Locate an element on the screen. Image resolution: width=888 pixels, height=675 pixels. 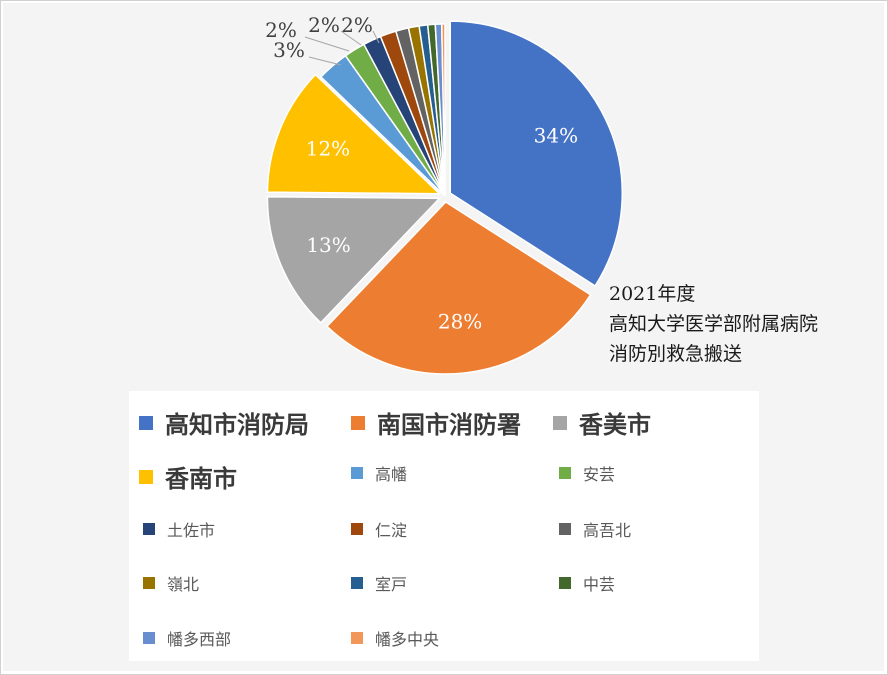
legend-label: 幡多中央 is located at coordinates (407, 639).